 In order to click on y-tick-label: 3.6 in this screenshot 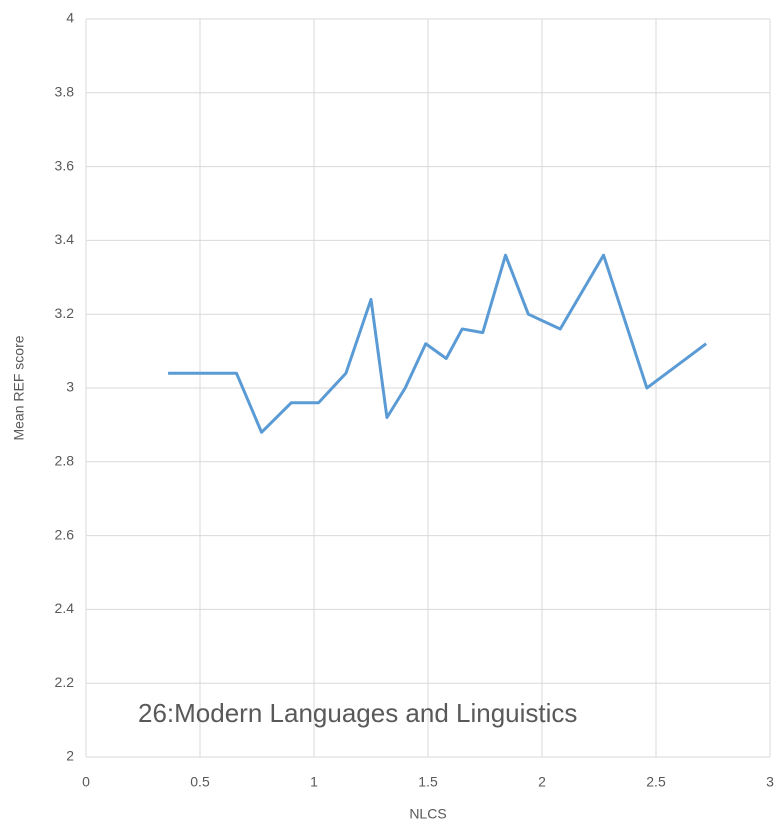, I will do `click(65, 165)`.